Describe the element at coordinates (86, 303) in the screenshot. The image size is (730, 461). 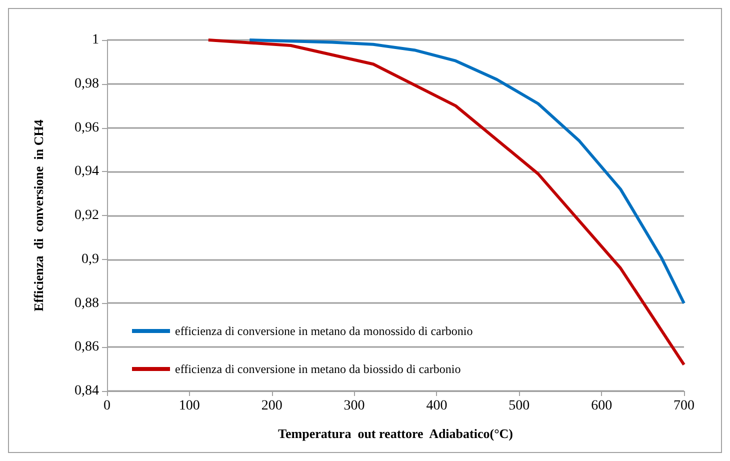
I see `y-tick-label: 0,88` at that location.